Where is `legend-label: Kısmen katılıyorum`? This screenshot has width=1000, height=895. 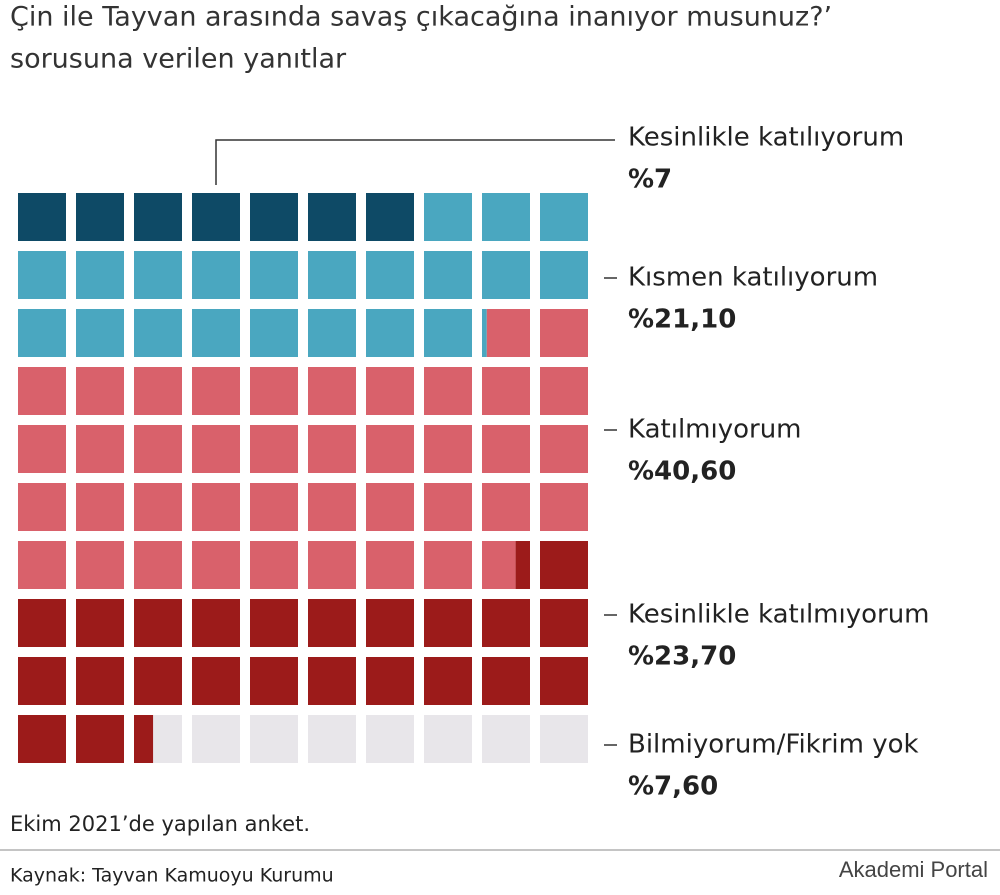 legend-label: Kısmen katılıyorum is located at coordinates (753, 278).